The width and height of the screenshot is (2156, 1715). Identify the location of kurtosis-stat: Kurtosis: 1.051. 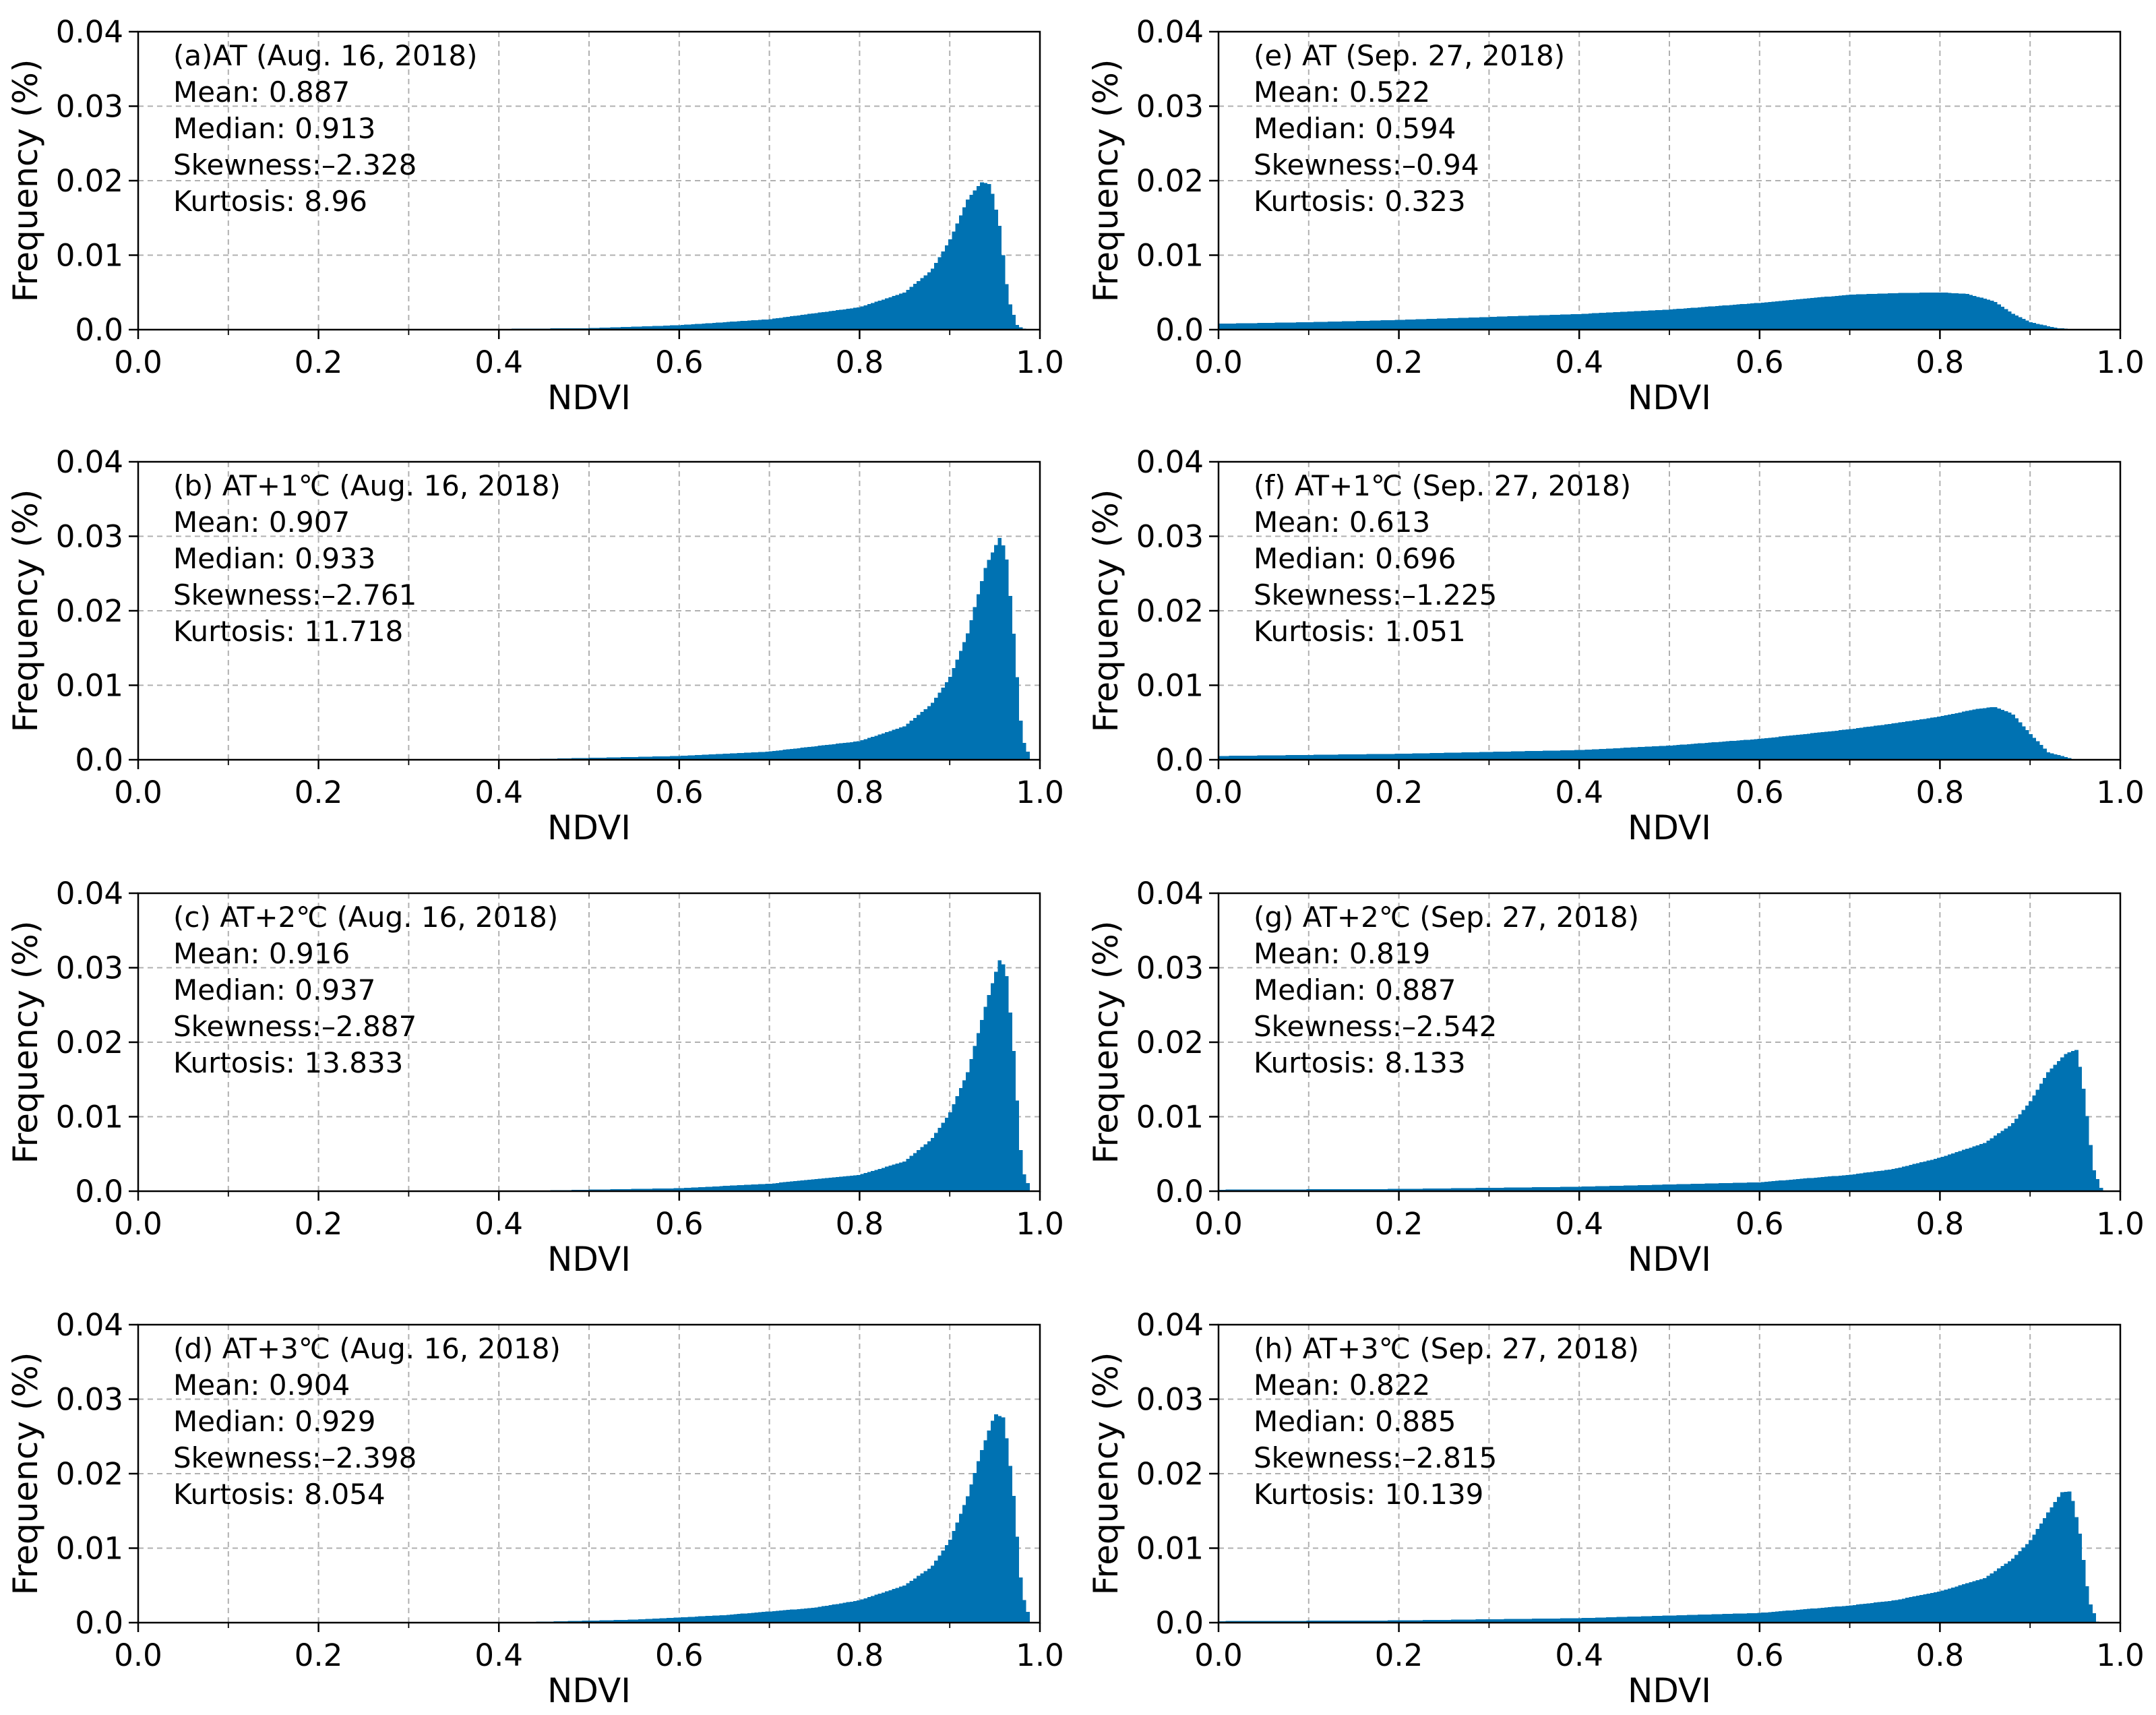
(1360, 631).